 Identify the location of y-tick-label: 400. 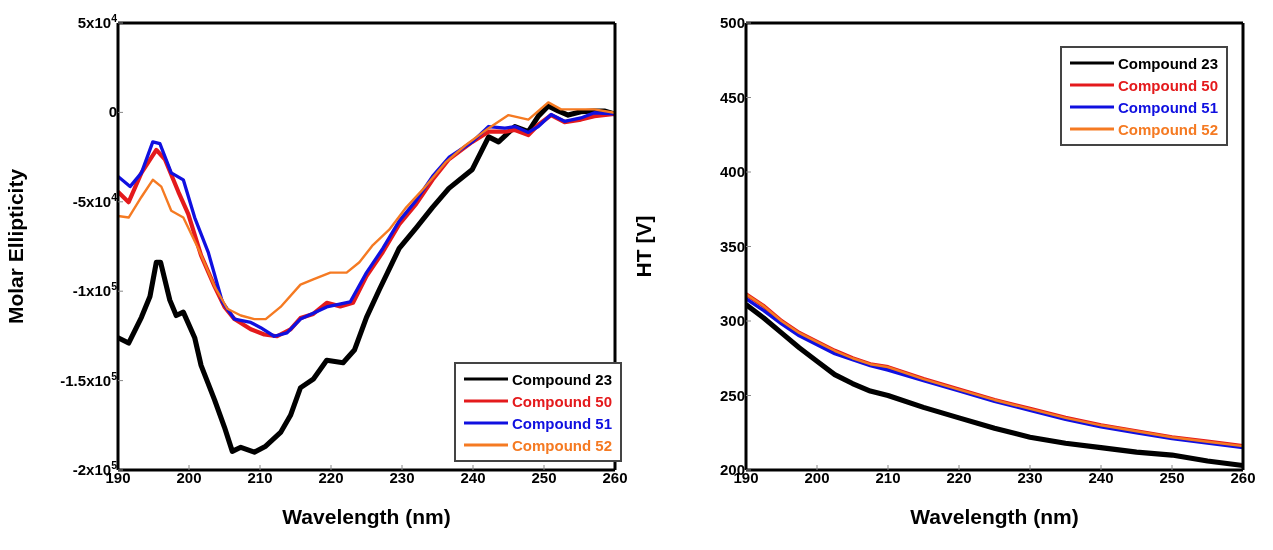
(732, 171).